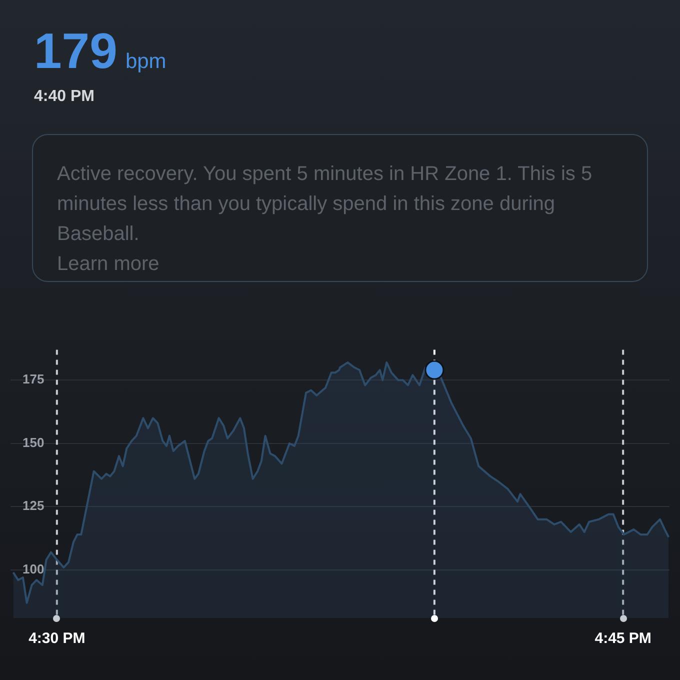 This screenshot has height=680, width=680. What do you see at coordinates (33, 506) in the screenshot?
I see `y-tick-label: 125` at bounding box center [33, 506].